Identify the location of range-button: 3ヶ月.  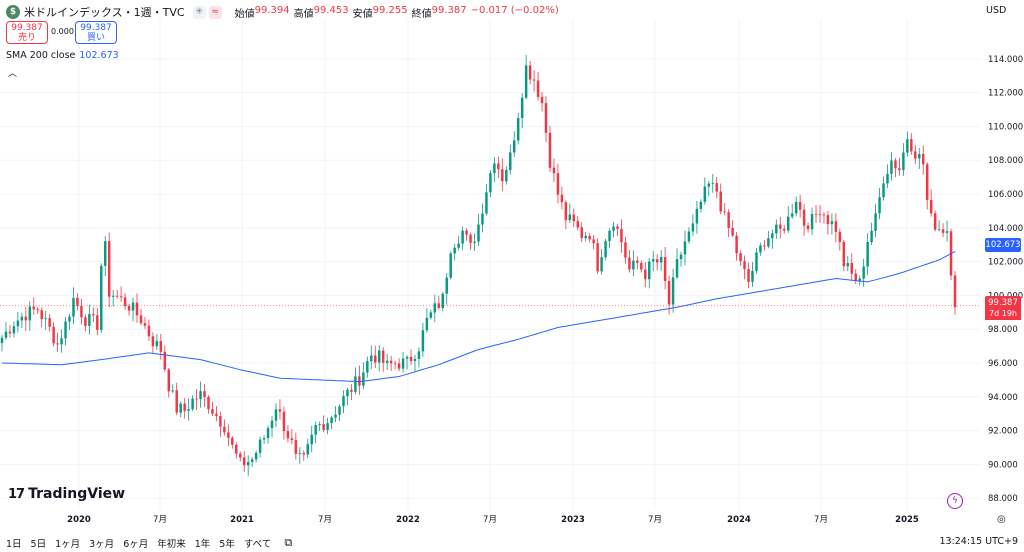
(102, 544).